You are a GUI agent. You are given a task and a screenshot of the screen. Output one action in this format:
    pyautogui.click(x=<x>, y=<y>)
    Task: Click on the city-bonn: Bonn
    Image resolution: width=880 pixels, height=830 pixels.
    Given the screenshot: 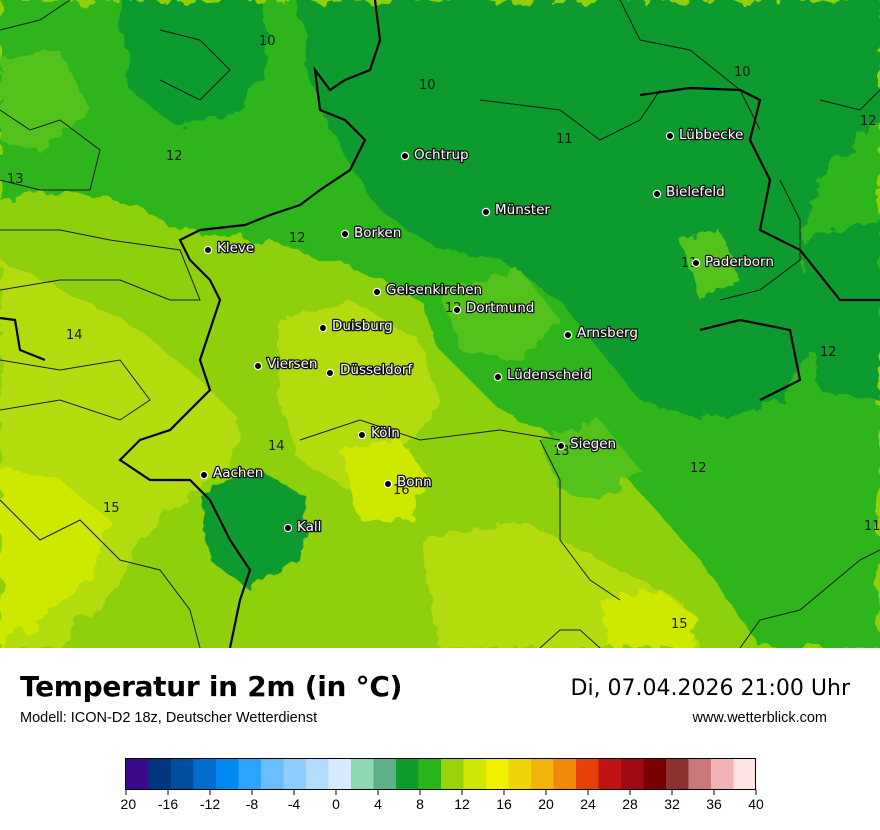 What is the action you would take?
    pyautogui.click(x=408, y=482)
    